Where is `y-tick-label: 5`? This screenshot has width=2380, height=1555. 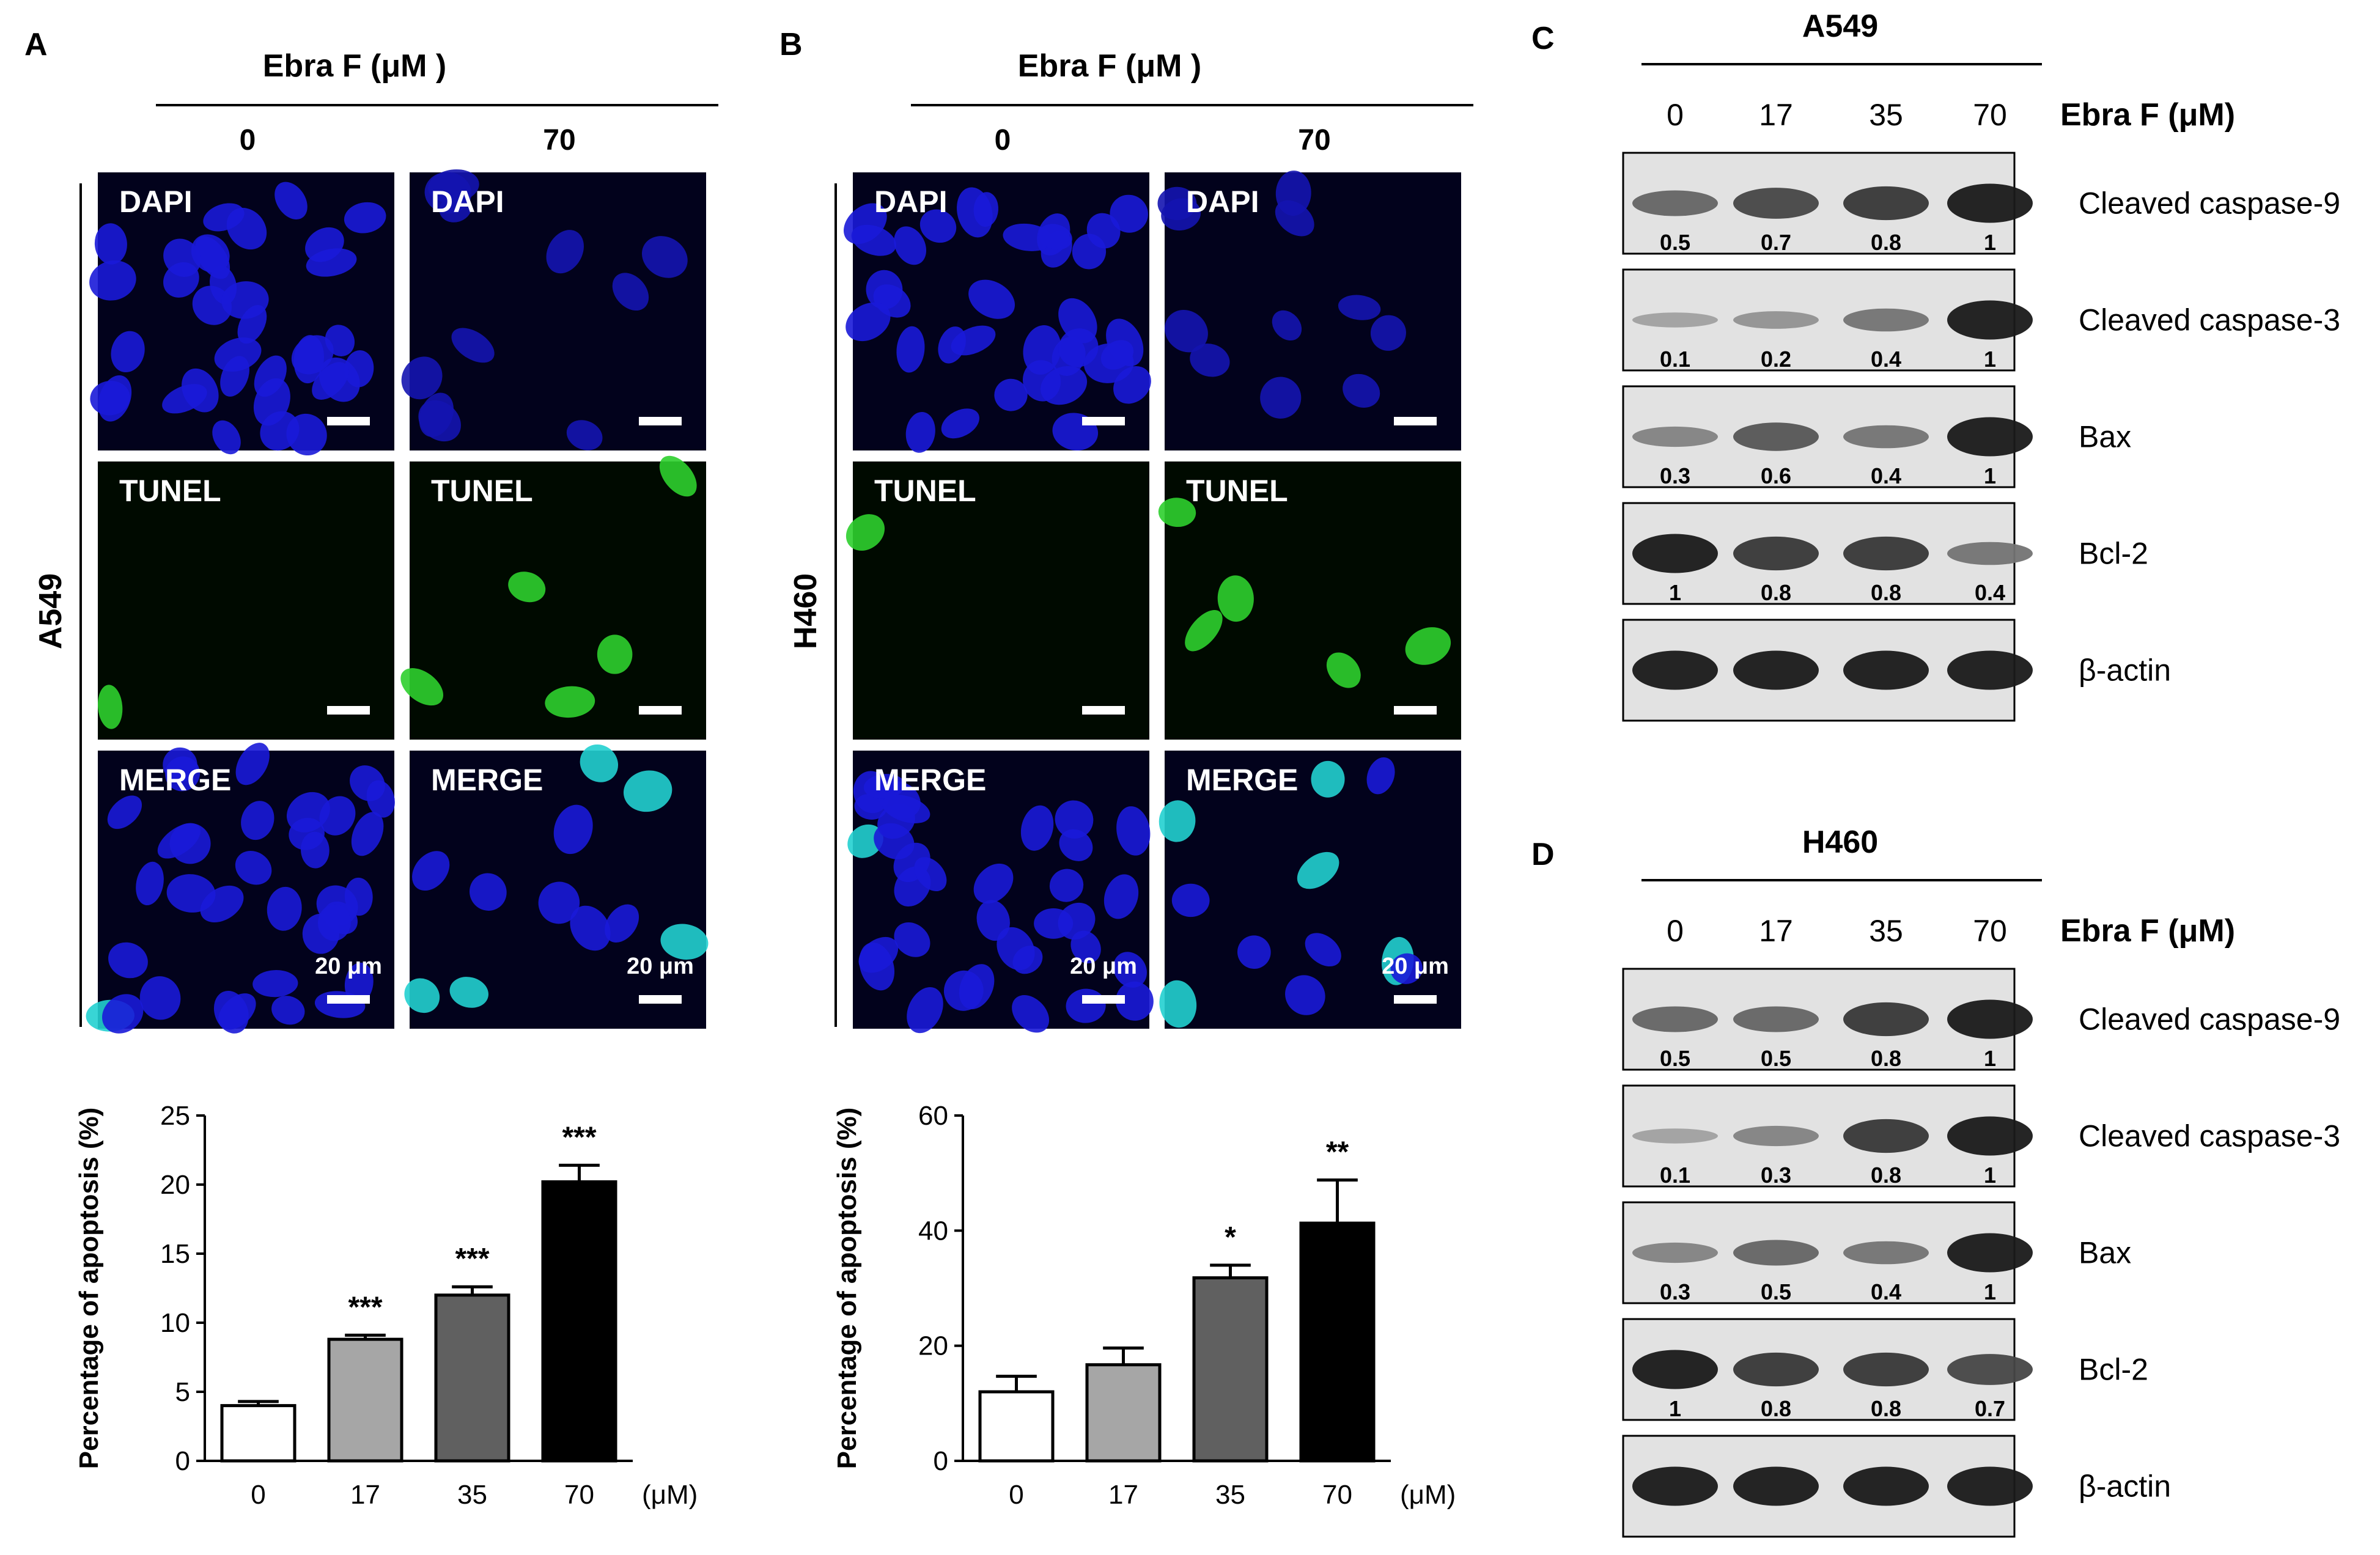
y-tick-label: 5 is located at coordinates (182, 1392).